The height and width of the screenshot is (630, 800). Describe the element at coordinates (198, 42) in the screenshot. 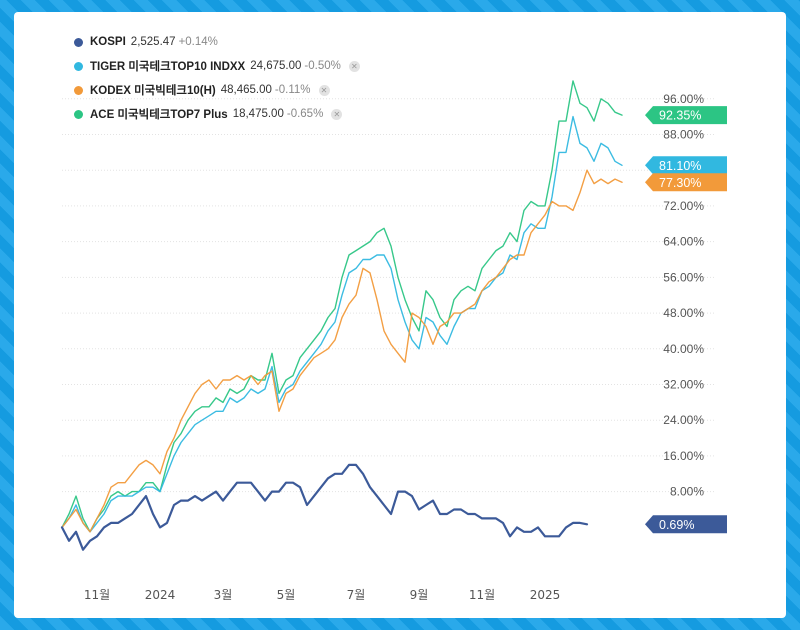

I see `legend-change: +0.14%` at that location.